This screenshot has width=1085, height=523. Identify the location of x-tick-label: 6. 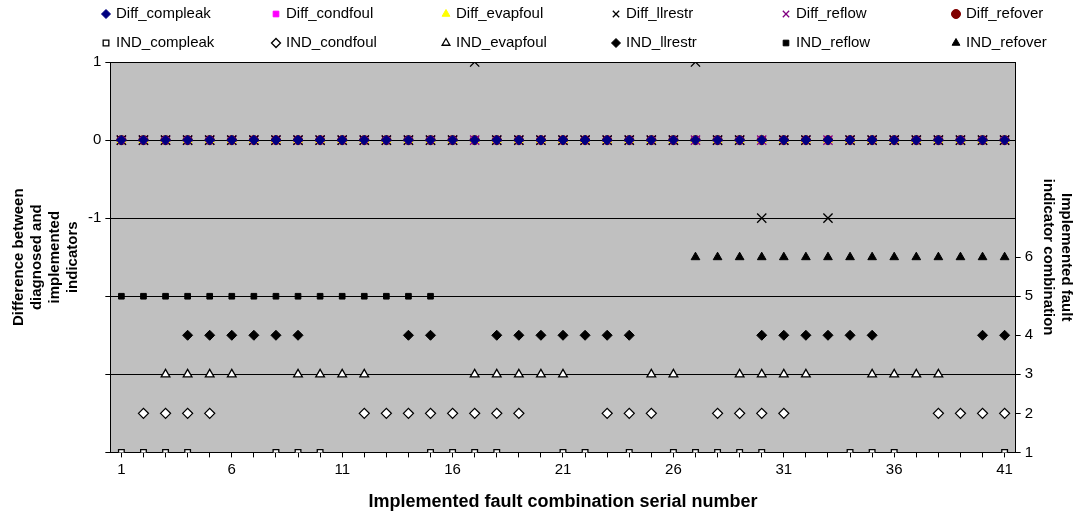
(231, 468).